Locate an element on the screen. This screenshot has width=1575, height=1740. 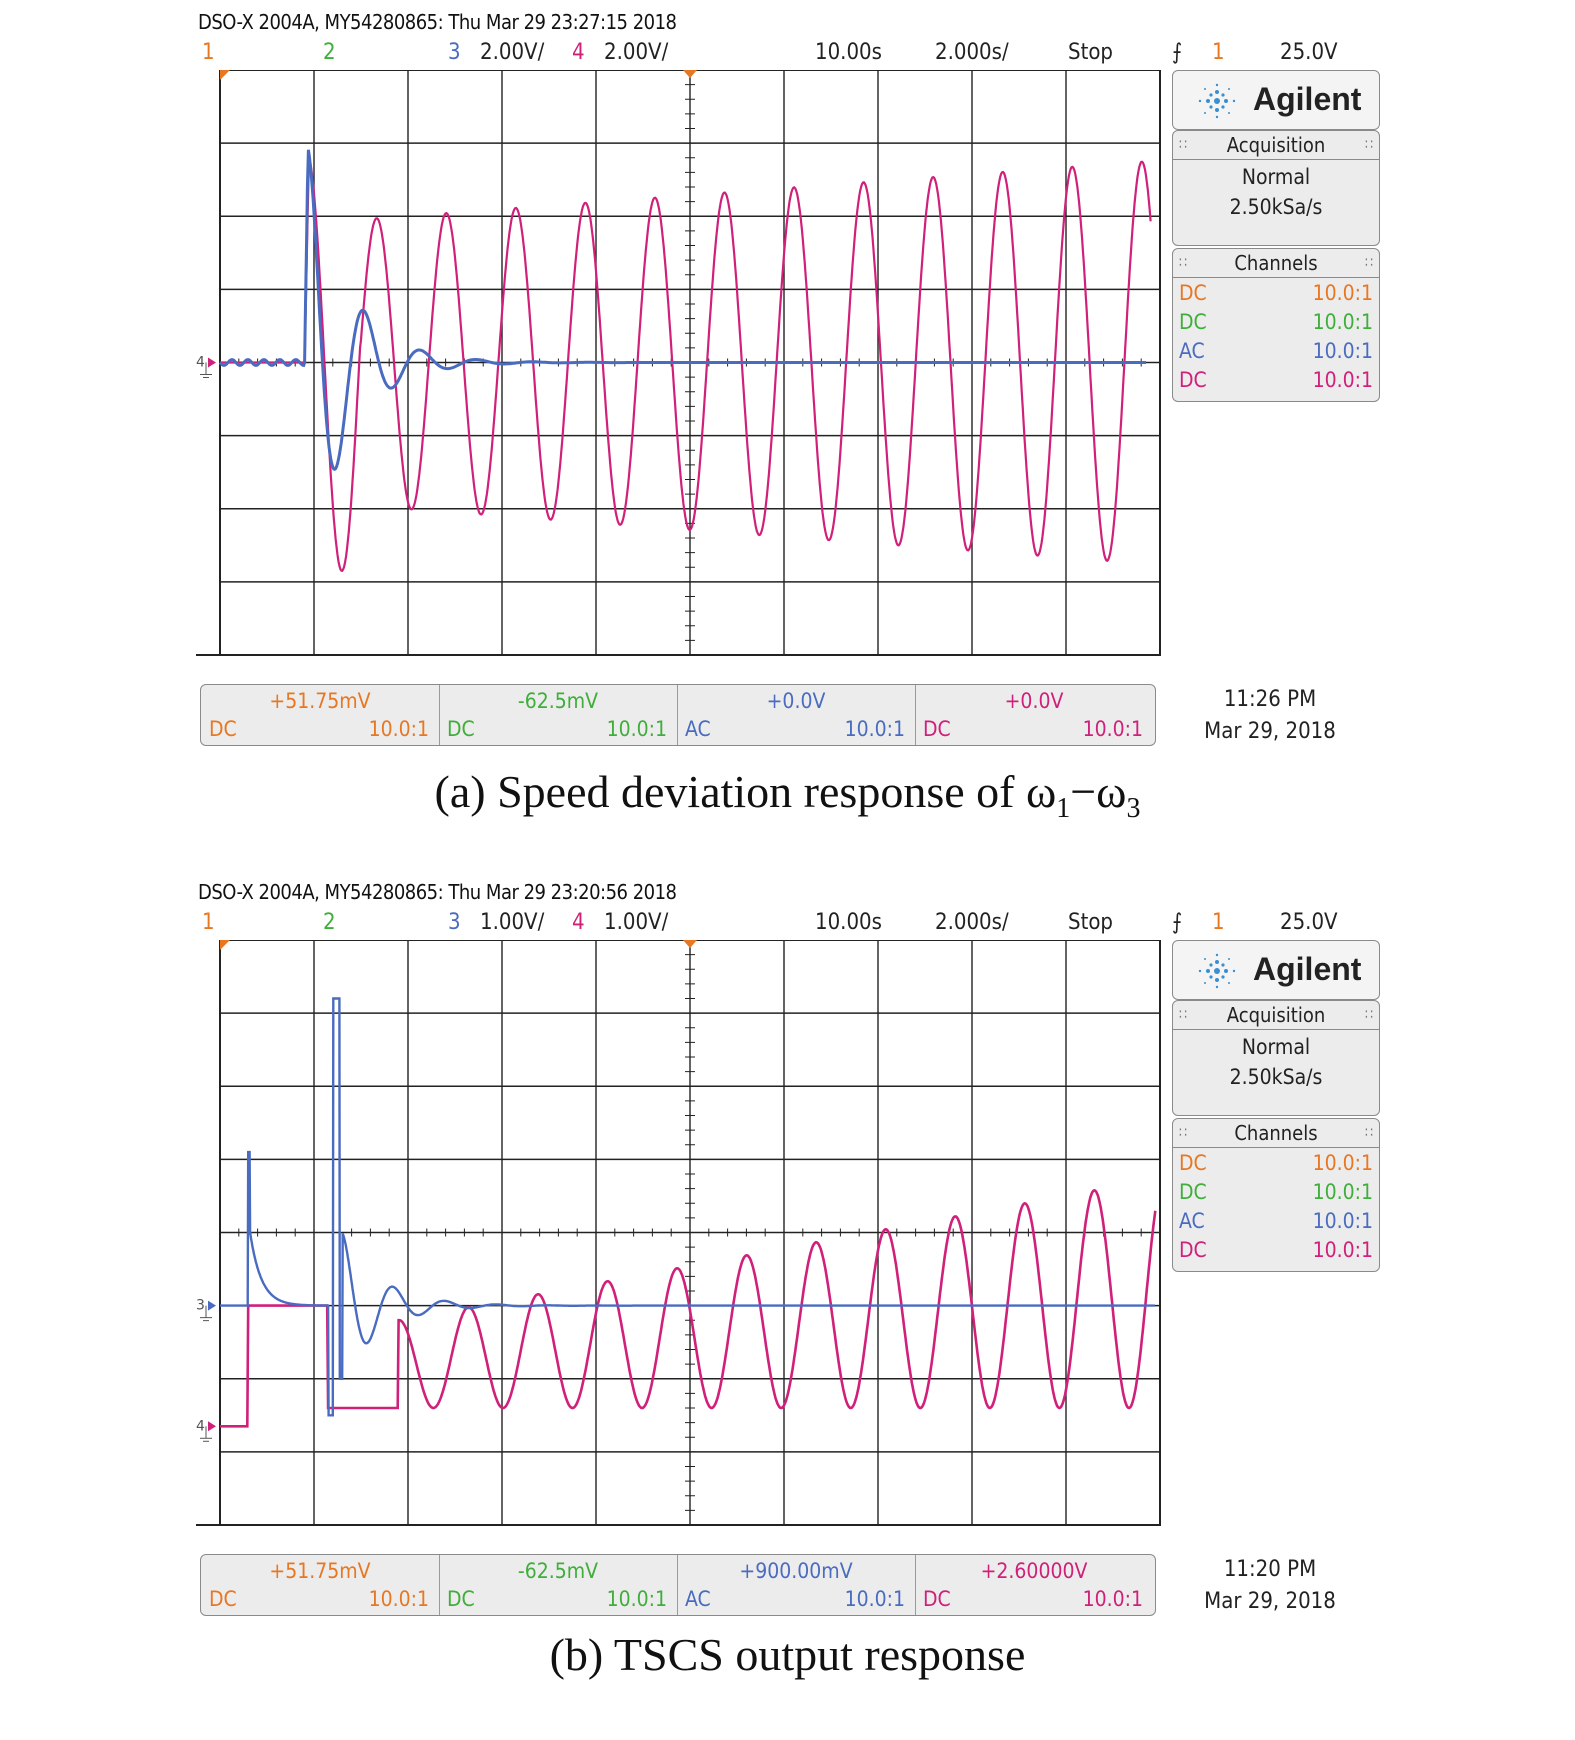
clock-time: 11:20 PM is located at coordinates (1270, 1569).